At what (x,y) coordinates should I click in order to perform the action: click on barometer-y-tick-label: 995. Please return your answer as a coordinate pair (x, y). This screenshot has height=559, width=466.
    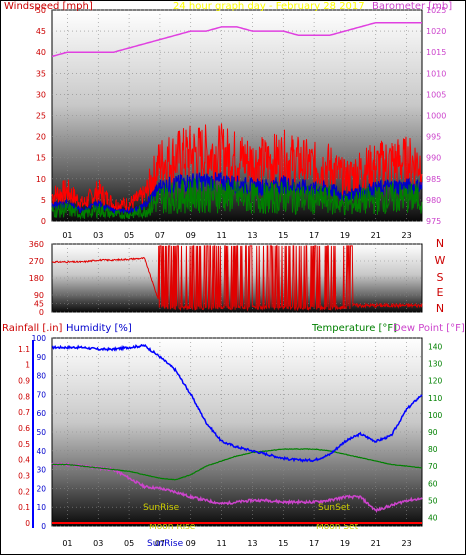
    Looking at the image, I should click on (433, 137).